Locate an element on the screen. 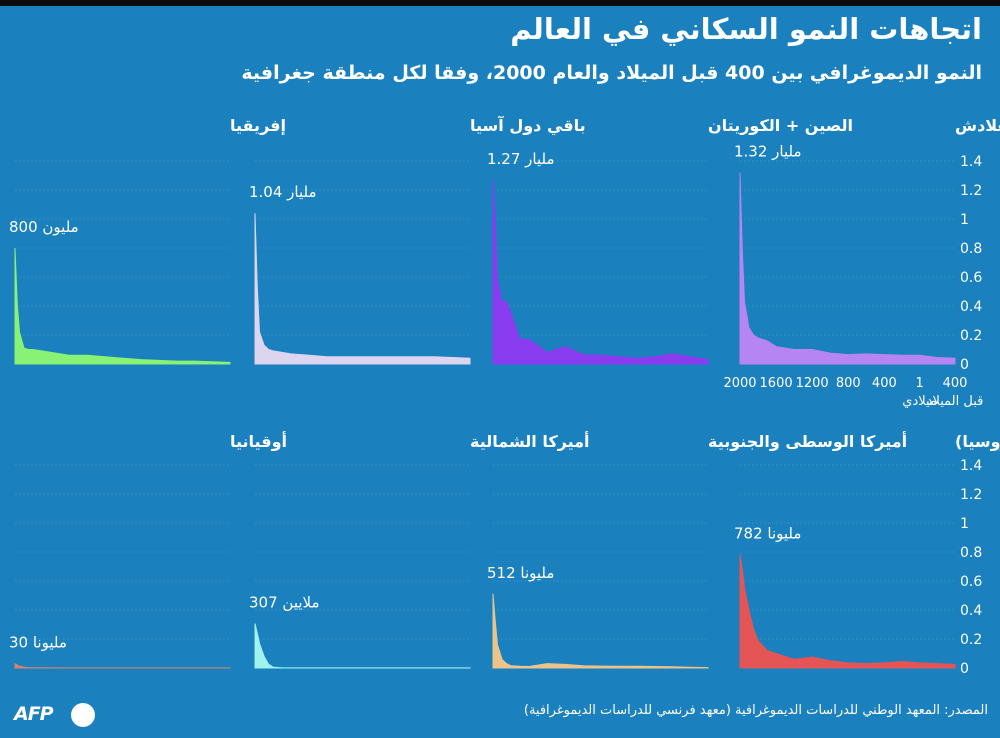  x-tick-label: 1 is located at coordinates (919, 383).